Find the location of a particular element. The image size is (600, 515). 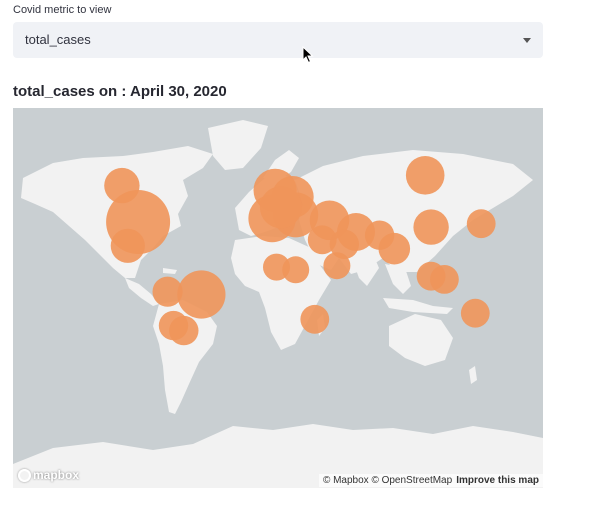

mapbox-logo-icon is located at coordinates (24, 475).